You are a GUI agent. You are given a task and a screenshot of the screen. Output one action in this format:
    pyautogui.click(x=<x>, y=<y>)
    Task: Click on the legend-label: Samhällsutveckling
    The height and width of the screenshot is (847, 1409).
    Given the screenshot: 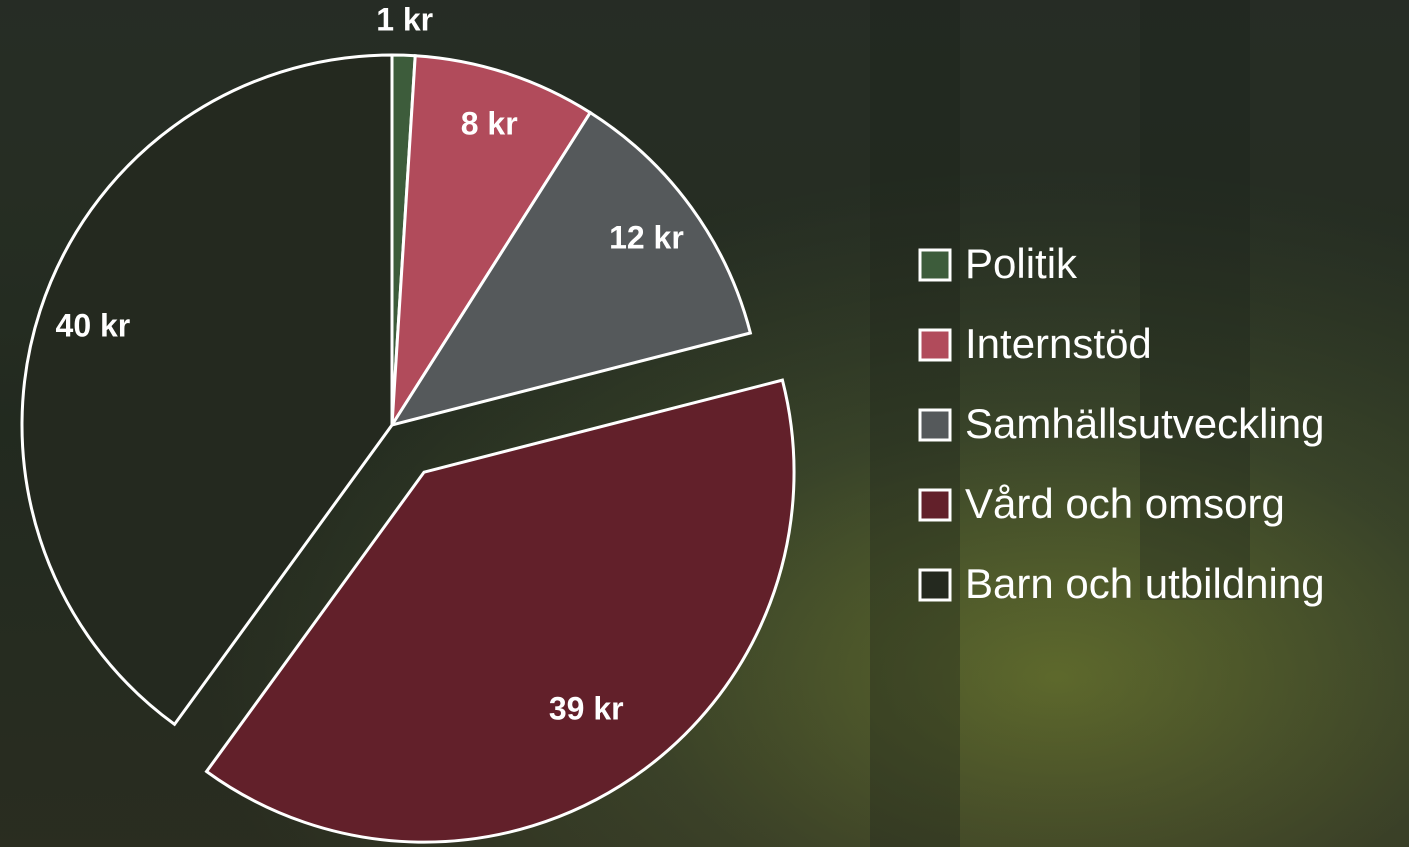 What is the action you would take?
    pyautogui.click(x=1145, y=423)
    